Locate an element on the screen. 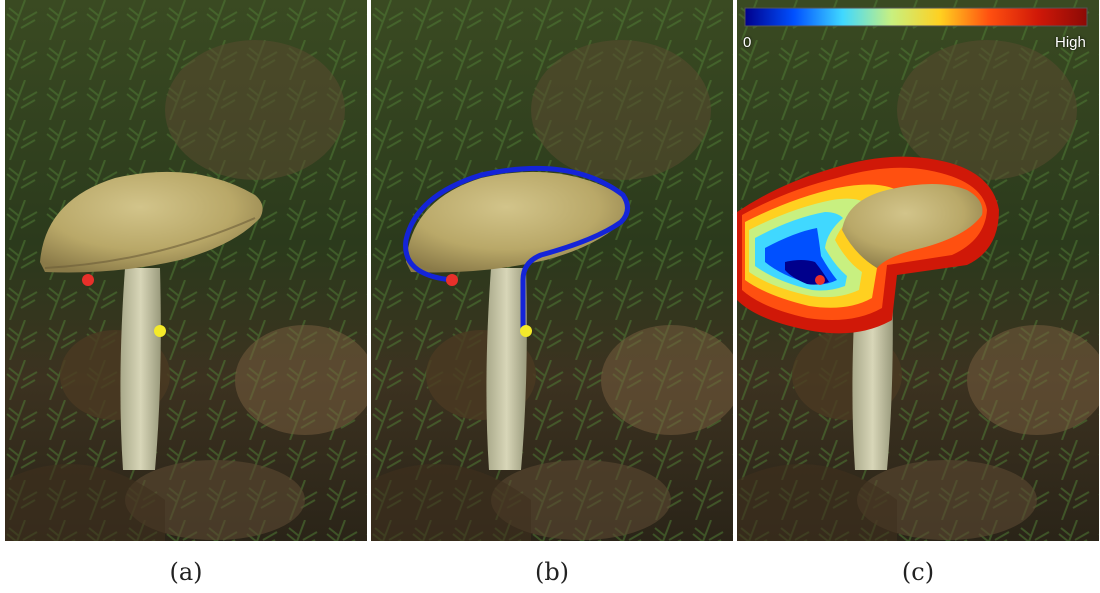 Image resolution: width=1100 pixels, height=593 pixels. colorbar is located at coordinates (916, 17).